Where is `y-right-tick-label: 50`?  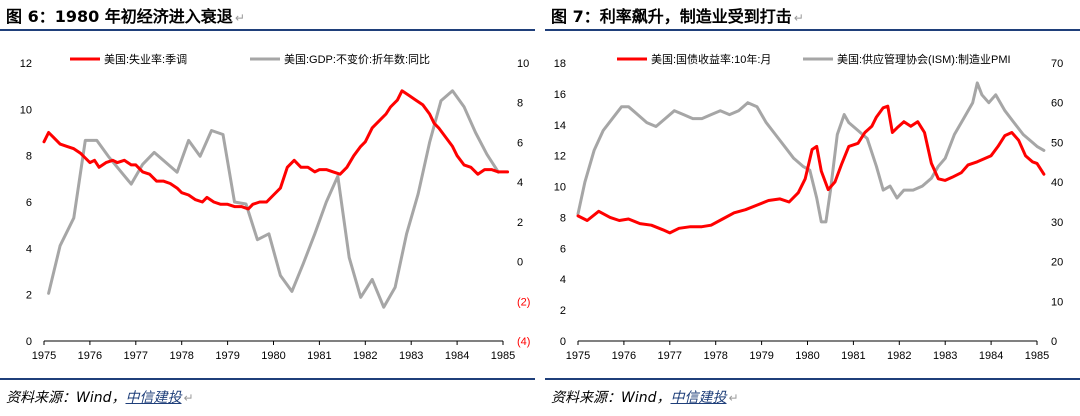
y-right-tick-label: 50 is located at coordinates (1057, 143).